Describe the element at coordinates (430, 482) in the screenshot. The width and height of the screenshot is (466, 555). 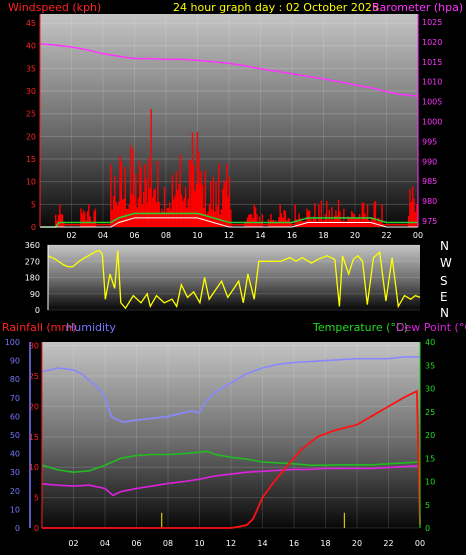
I see `temperature-tick-label: 10` at that location.